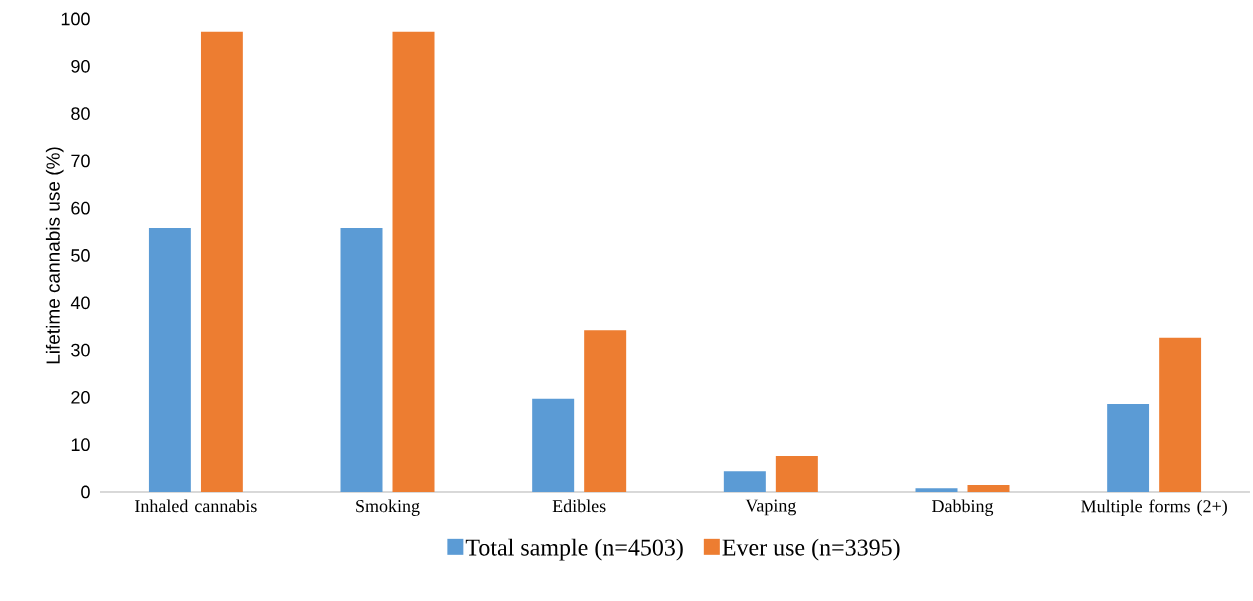  What do you see at coordinates (85, 492) in the screenshot?
I see `y-tick-label: 0` at bounding box center [85, 492].